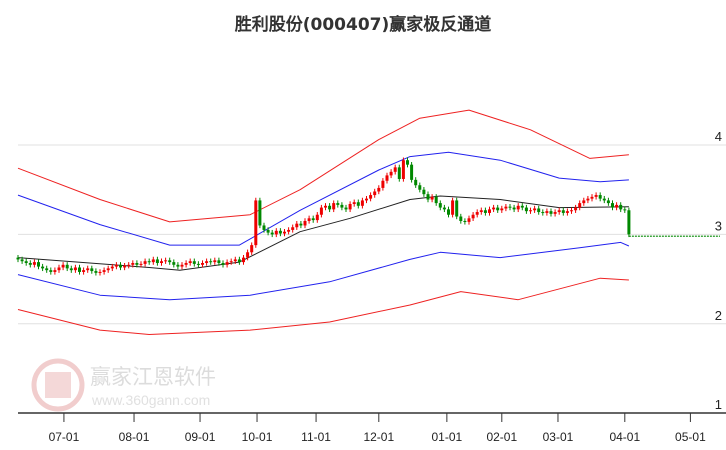  Describe the element at coordinates (378, 437) in the screenshot. I see `x-tick-label: 12-01` at that location.